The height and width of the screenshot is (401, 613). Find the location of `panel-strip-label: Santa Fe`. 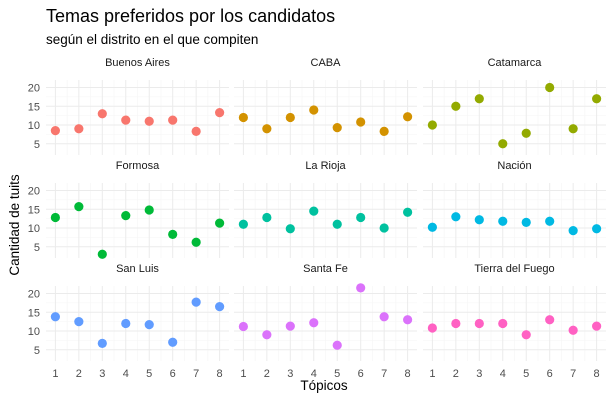

panel-strip-label: Santa Fe is located at coordinates (325, 269).